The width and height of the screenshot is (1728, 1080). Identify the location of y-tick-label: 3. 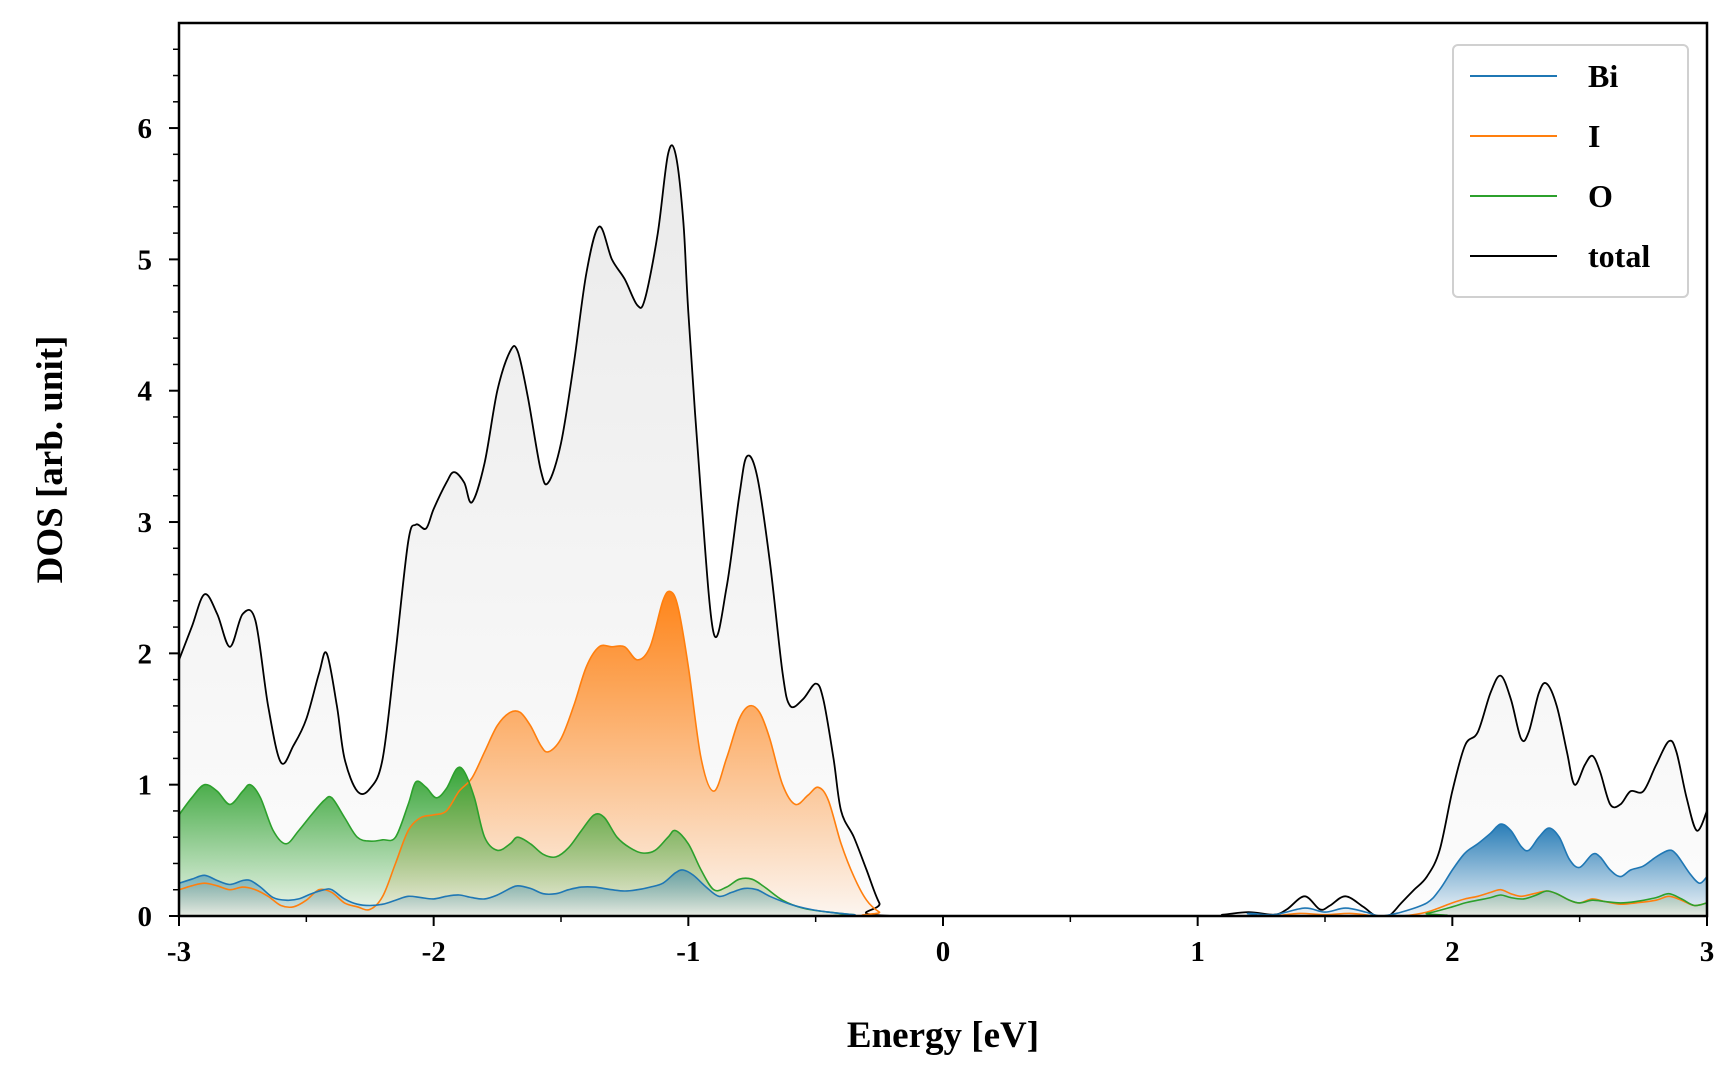
(145, 523).